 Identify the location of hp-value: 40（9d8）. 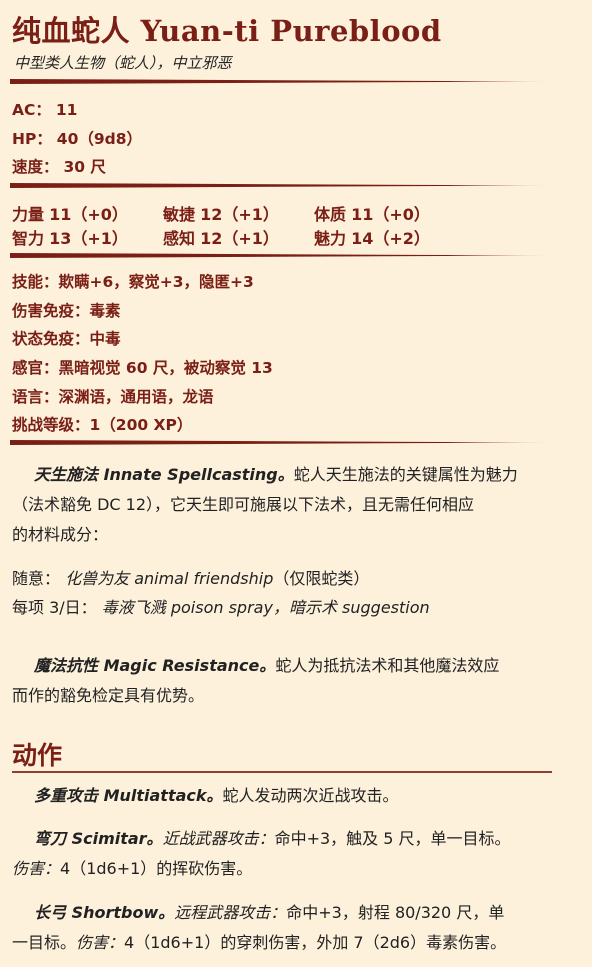
(99, 139).